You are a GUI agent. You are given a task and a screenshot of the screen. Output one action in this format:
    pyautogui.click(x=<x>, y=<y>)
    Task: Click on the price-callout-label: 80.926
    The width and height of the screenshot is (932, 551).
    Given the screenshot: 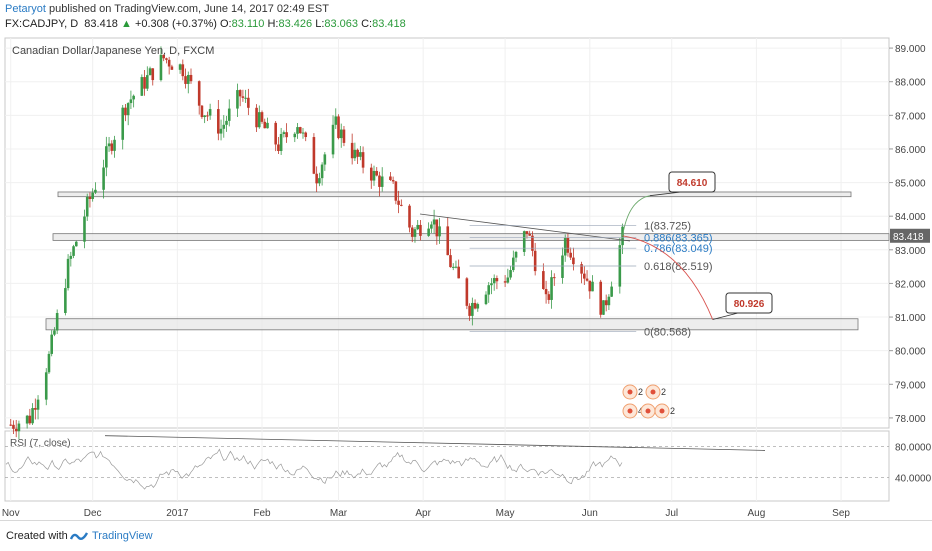 What is the action you would take?
    pyautogui.click(x=749, y=304)
    